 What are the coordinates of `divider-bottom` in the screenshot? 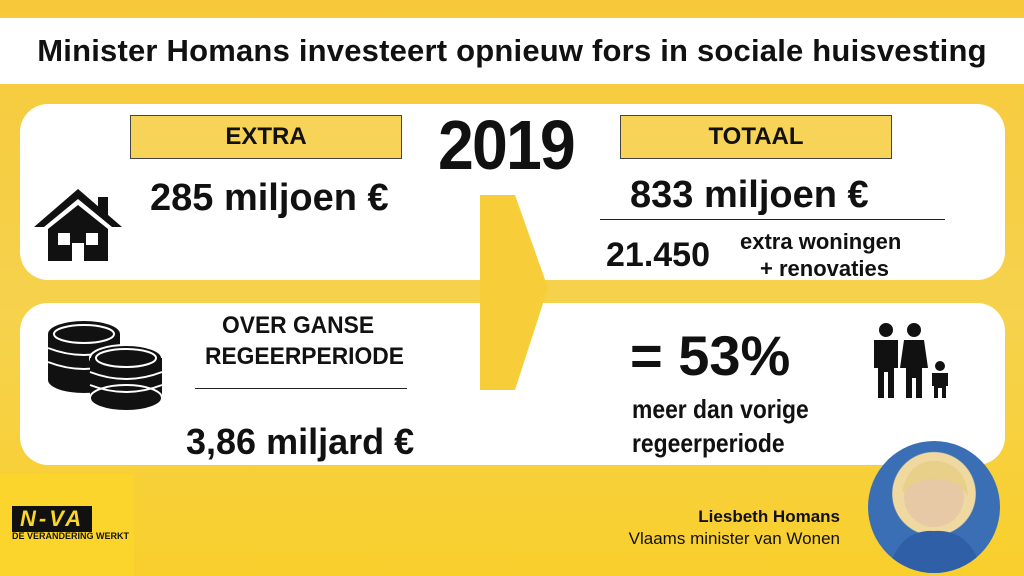 It's located at (301, 388).